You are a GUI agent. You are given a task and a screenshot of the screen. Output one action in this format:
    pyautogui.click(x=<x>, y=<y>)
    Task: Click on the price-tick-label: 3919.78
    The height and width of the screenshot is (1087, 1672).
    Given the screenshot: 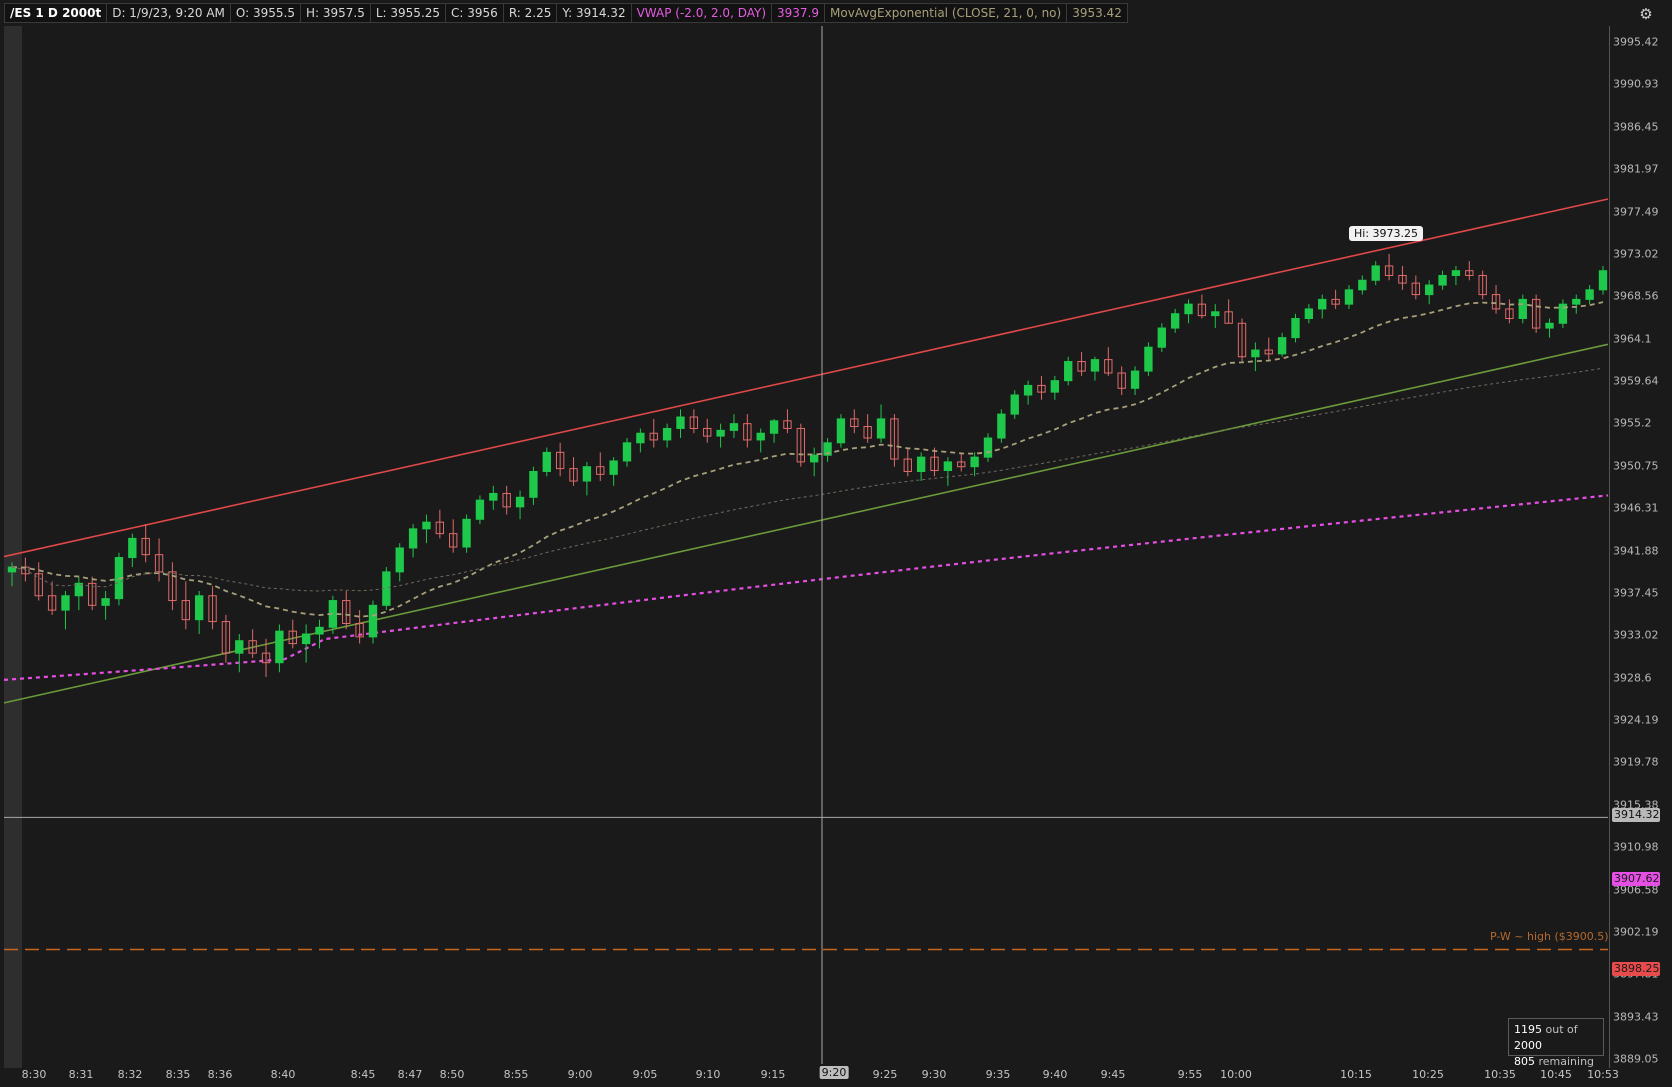 What is the action you would take?
    pyautogui.click(x=1636, y=762)
    